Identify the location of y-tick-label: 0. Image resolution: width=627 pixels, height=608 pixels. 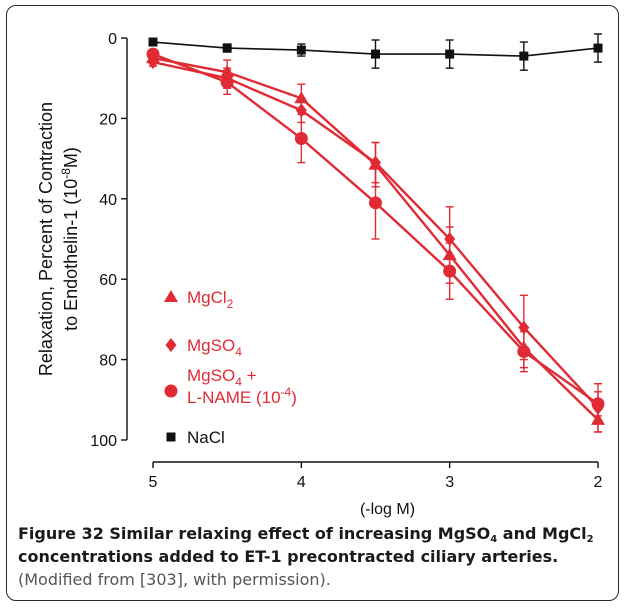
(112, 39).